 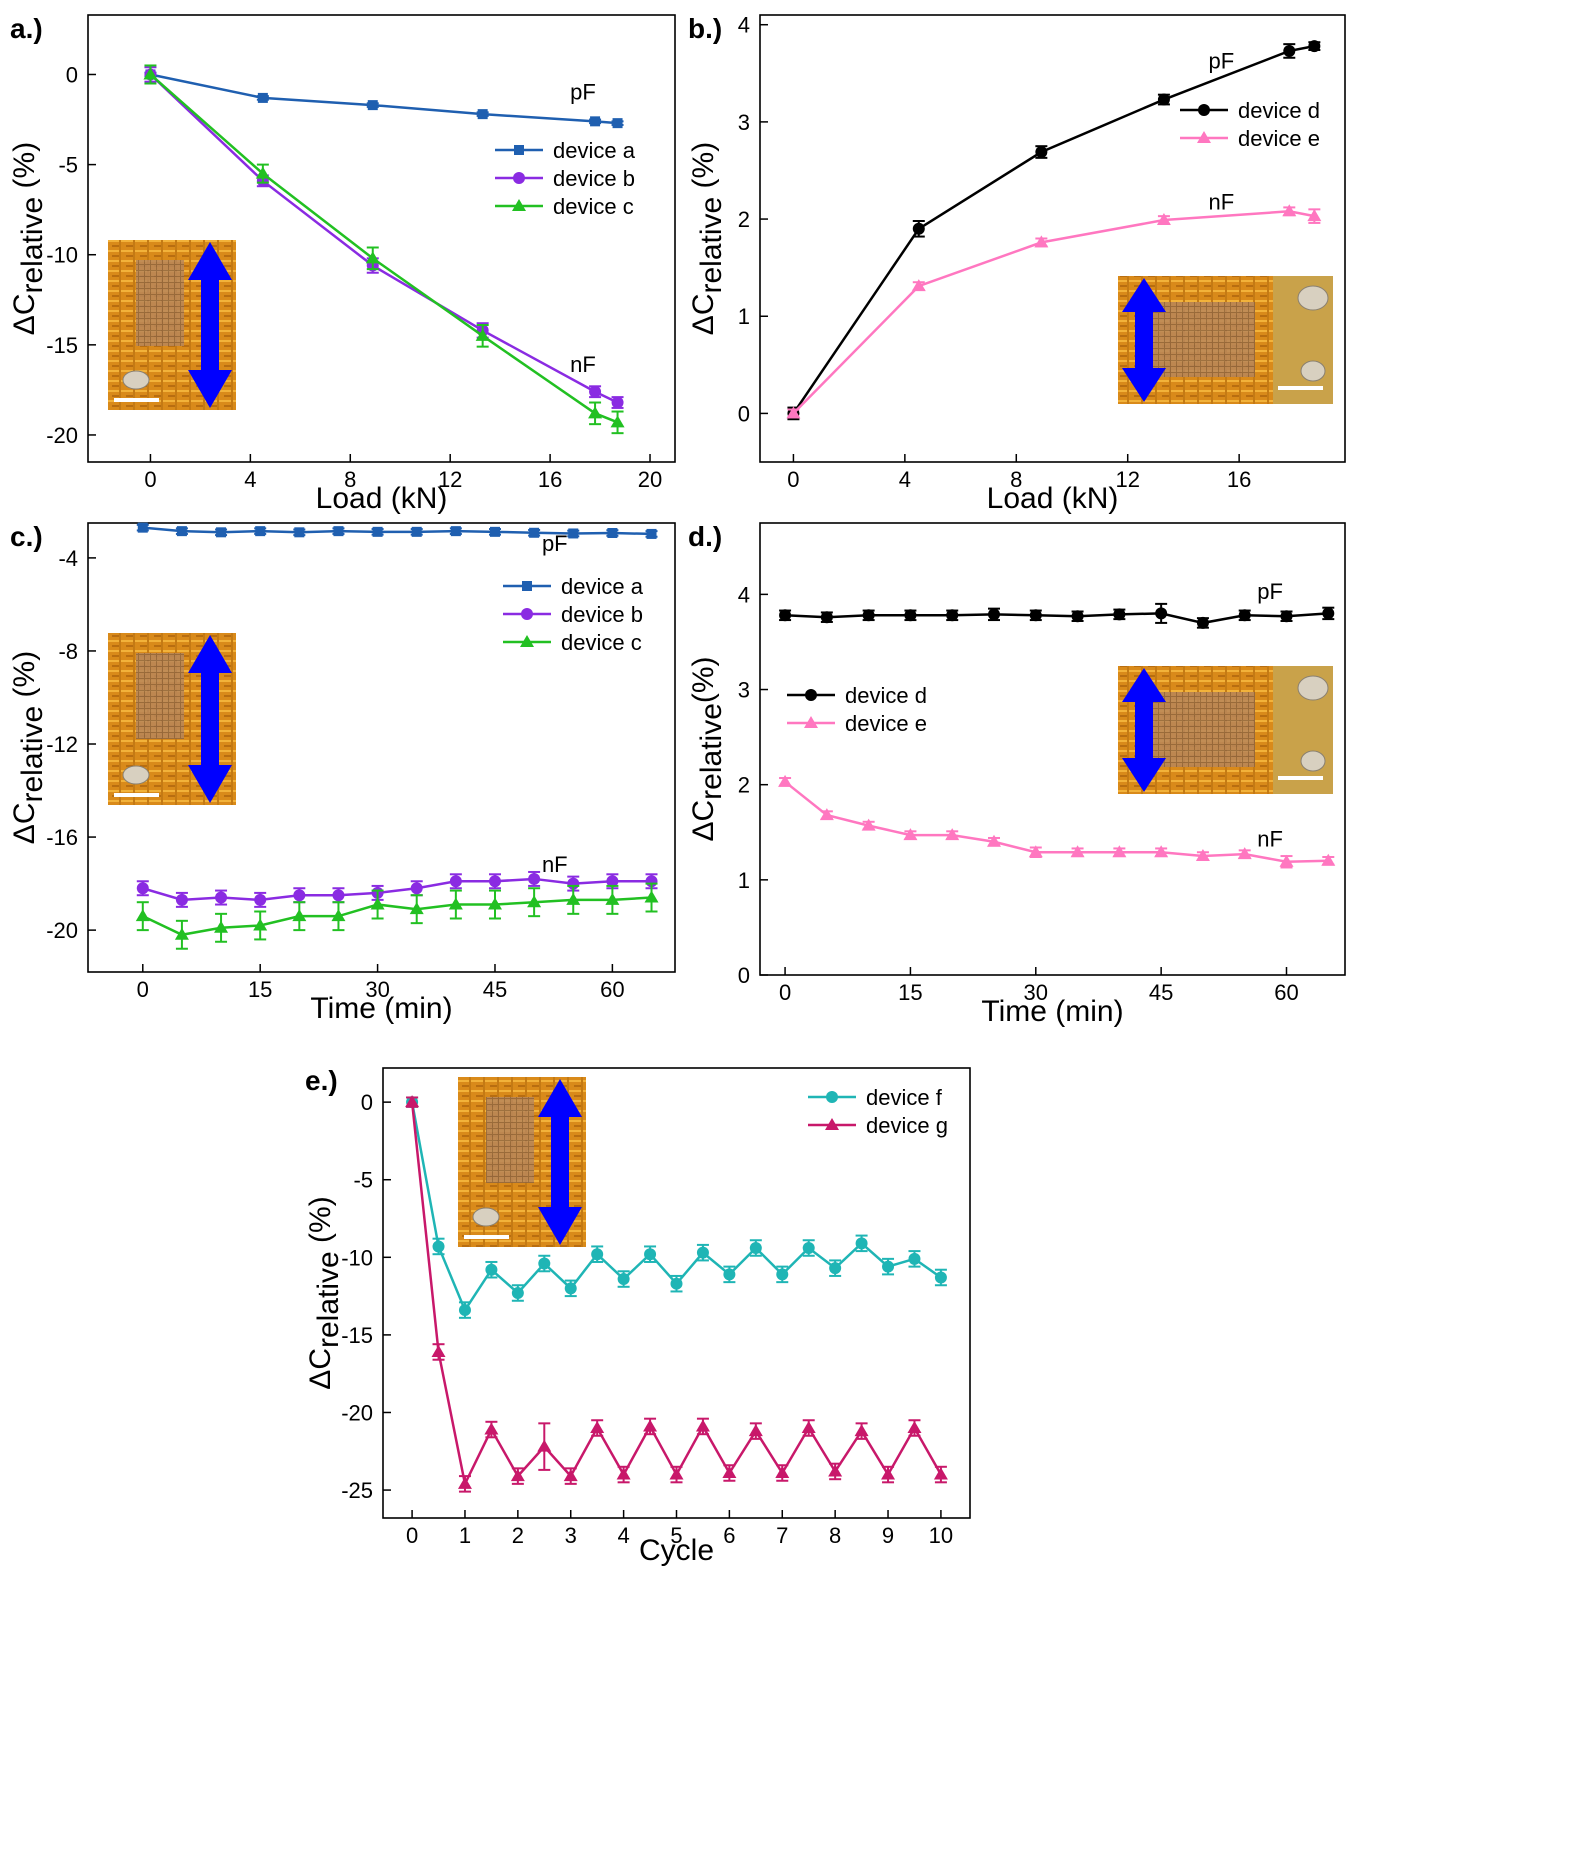 I want to click on y-tick-label: -20, so click(x=62, y=930).